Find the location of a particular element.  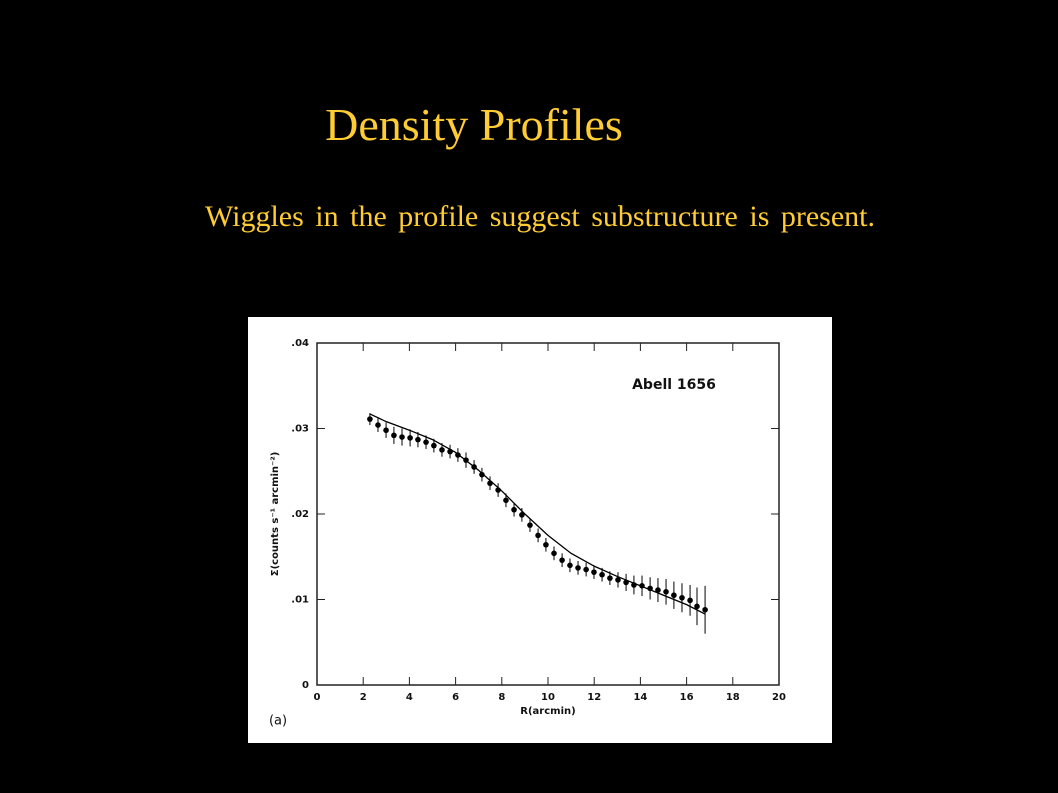

y-axis-label: Σ(counts s⁻¹ arcmin⁻²) is located at coordinates (275, 514).